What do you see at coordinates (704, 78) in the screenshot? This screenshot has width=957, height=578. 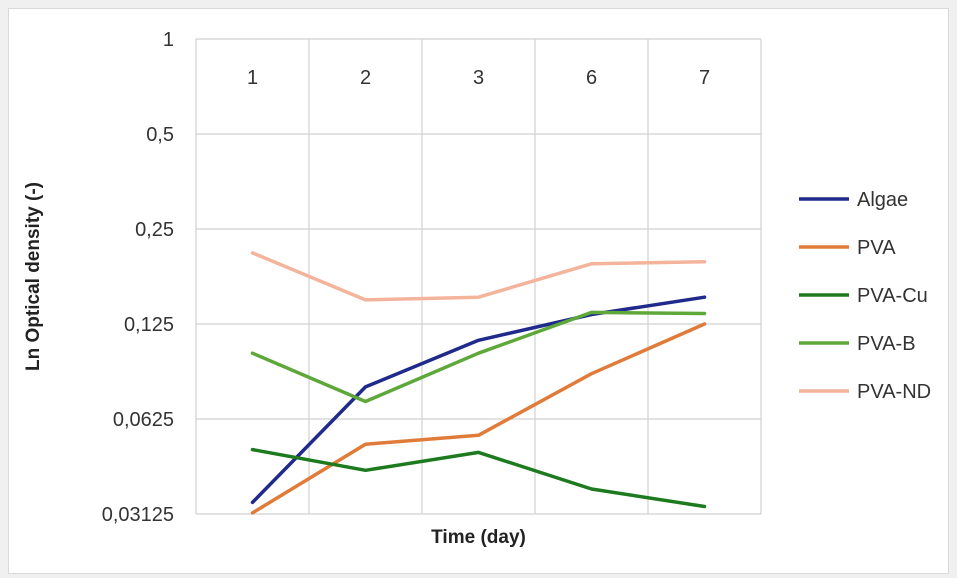 I see `x-tick-label: 7` at bounding box center [704, 78].